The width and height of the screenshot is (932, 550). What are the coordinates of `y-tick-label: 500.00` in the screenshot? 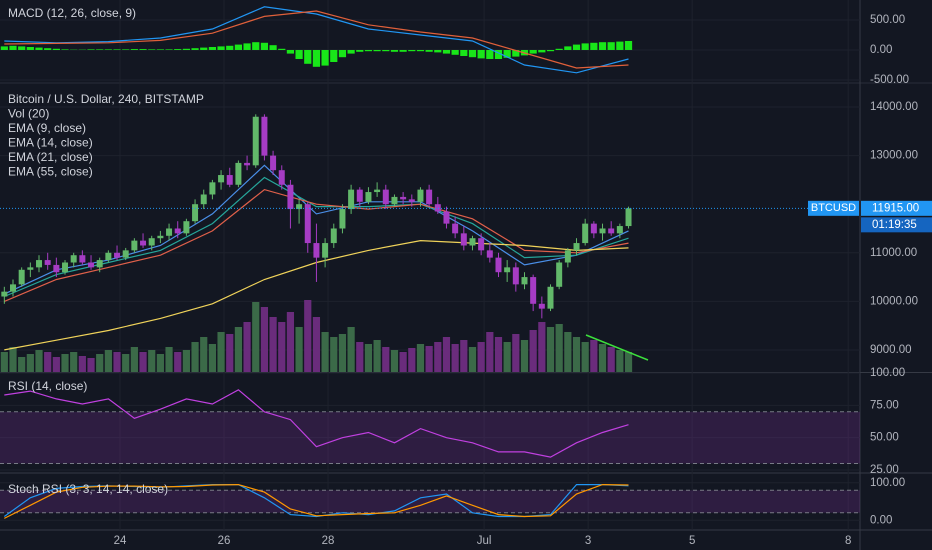 It's located at (887, 20).